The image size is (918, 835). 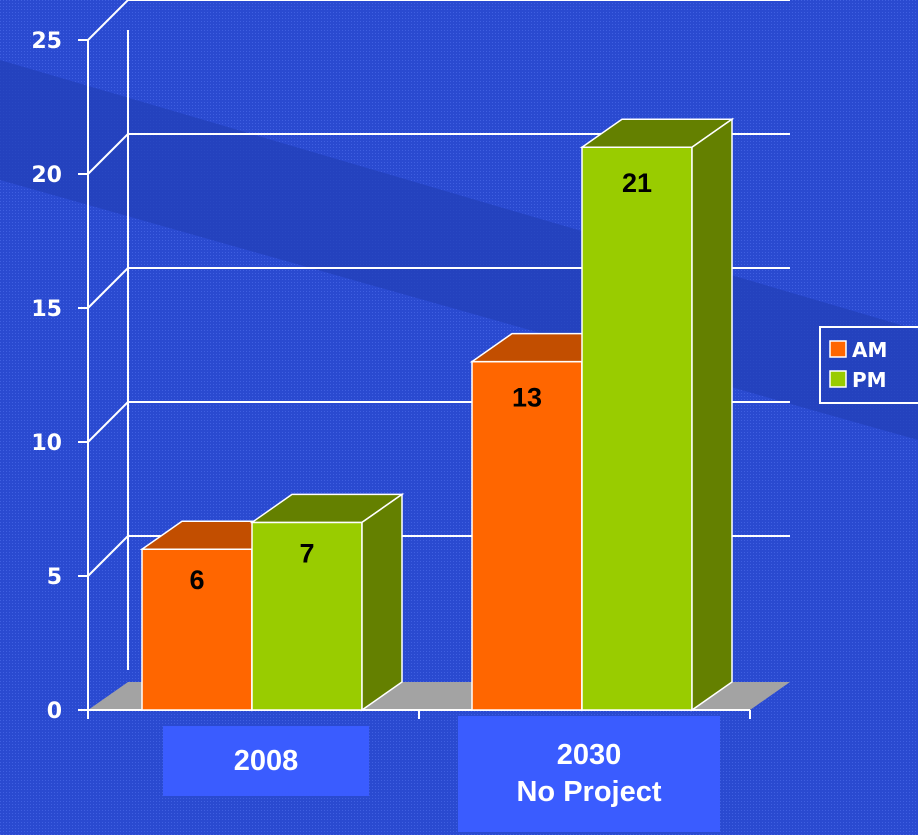 I want to click on legend: AM PM, so click(x=868, y=365).